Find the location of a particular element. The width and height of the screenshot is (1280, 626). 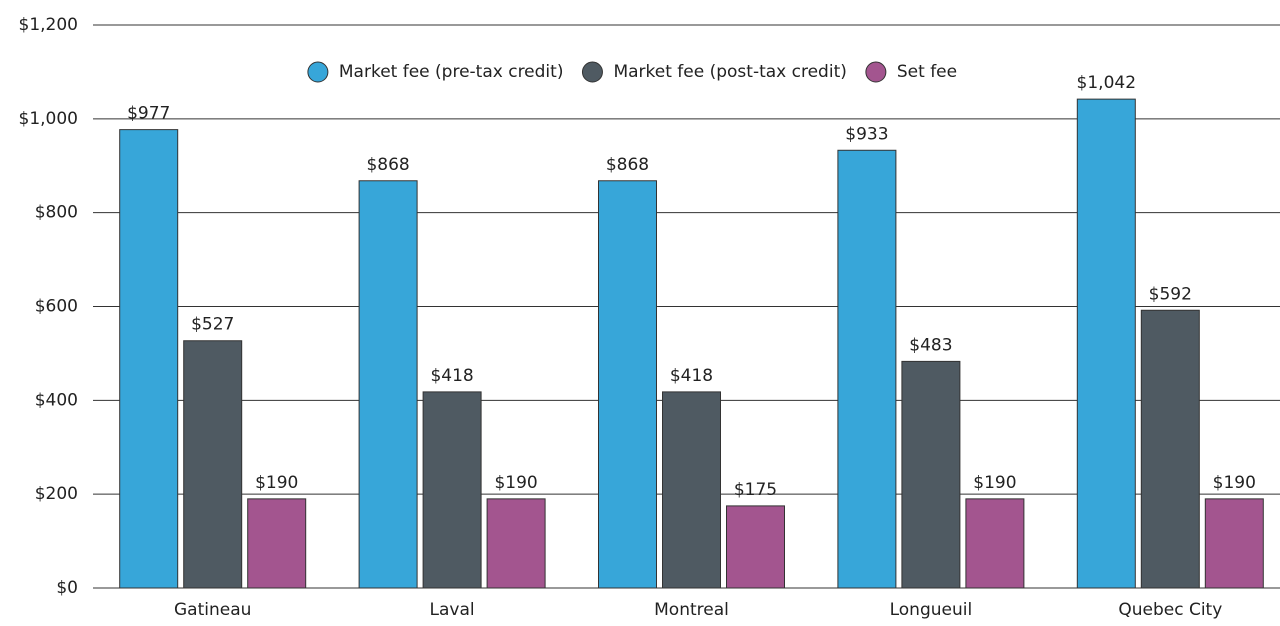

x-tick-label: Montreal is located at coordinates (691, 610).